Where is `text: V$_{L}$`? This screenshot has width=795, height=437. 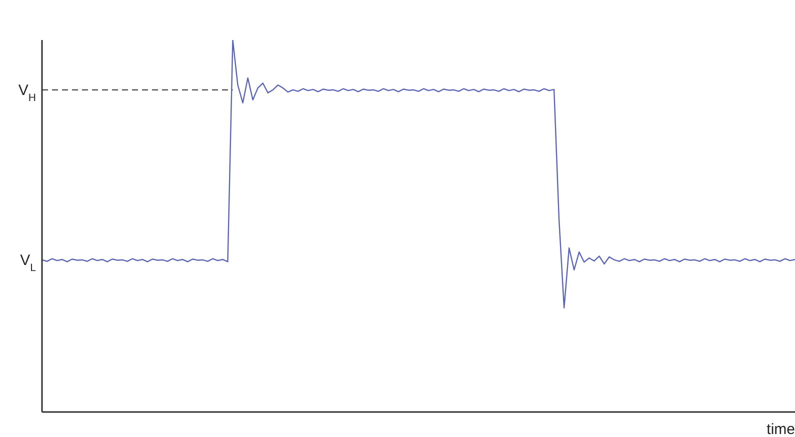
text: V$_{L}$ is located at coordinates (28, 263).